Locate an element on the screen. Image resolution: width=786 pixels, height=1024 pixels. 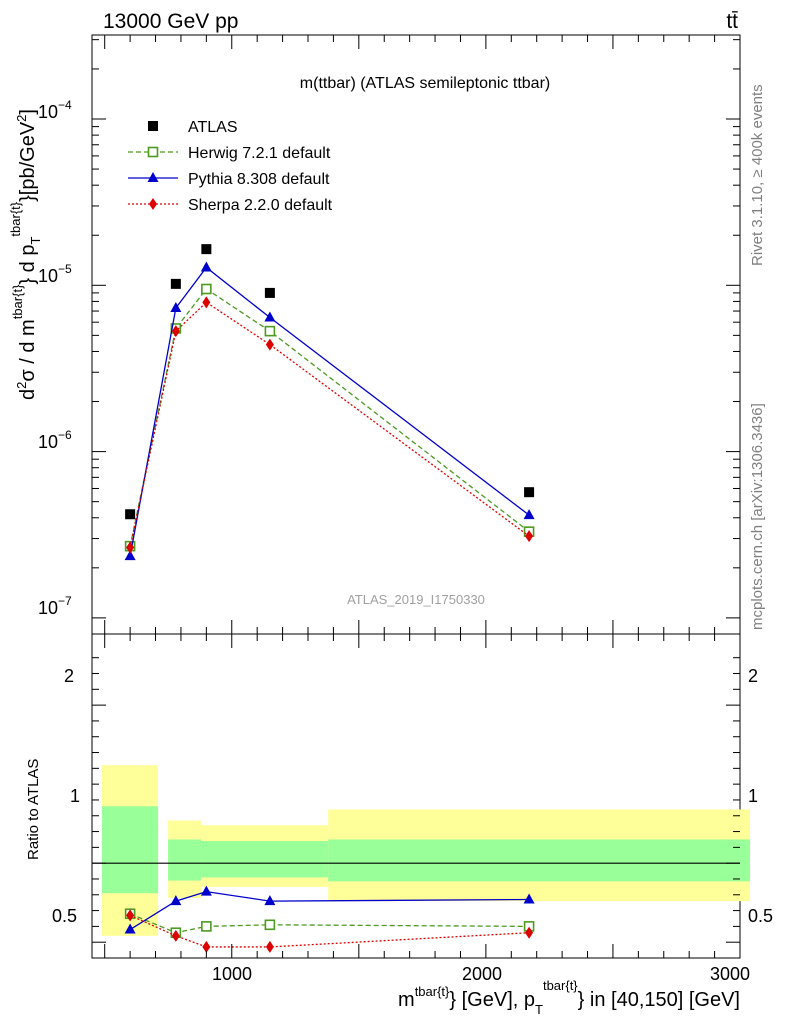
ratio-bands is located at coordinates (421, 850).